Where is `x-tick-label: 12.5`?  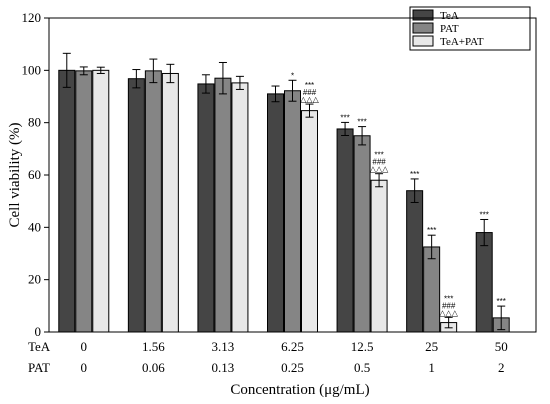 x-tick-label: 12.5 is located at coordinates (362, 346).